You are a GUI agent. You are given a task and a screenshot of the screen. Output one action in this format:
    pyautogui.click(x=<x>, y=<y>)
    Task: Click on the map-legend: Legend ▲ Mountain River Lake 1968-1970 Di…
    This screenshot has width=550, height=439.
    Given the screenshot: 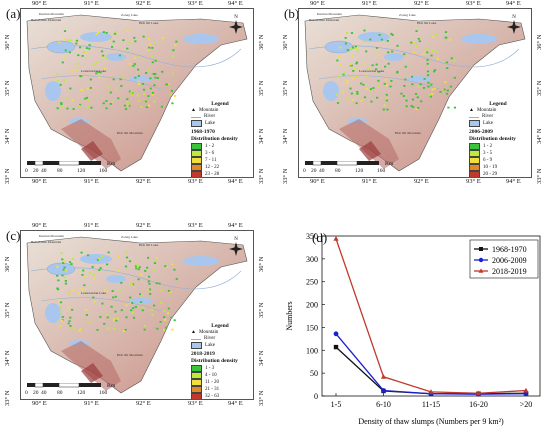 What is the action you would take?
    pyautogui.click(x=220, y=139)
    